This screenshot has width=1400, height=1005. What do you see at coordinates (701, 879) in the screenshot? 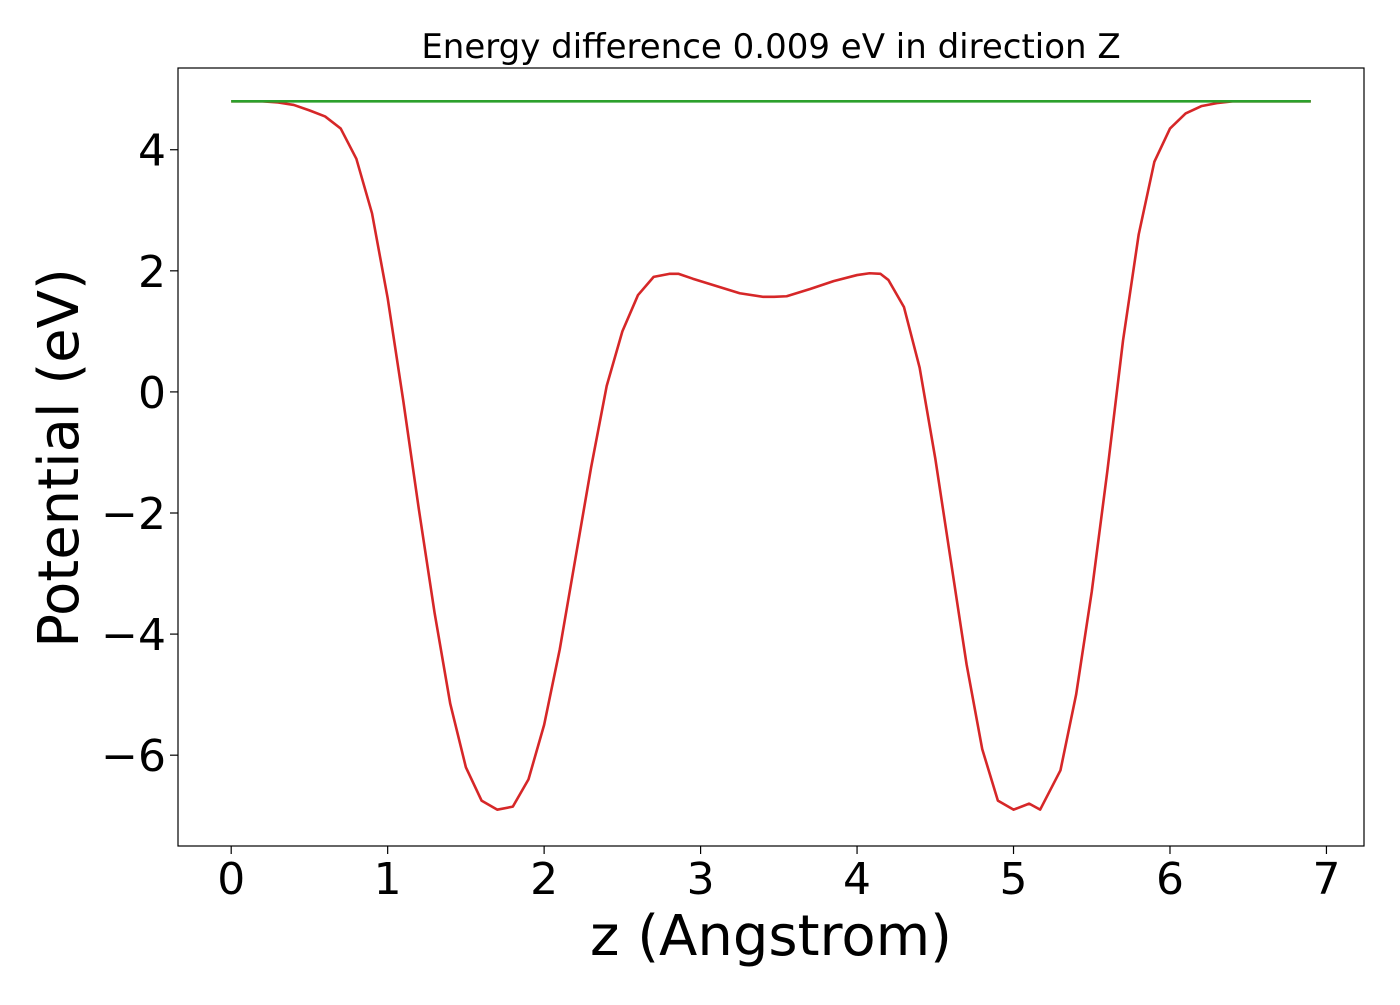
I see `x-tick-label: 3` at bounding box center [701, 879].